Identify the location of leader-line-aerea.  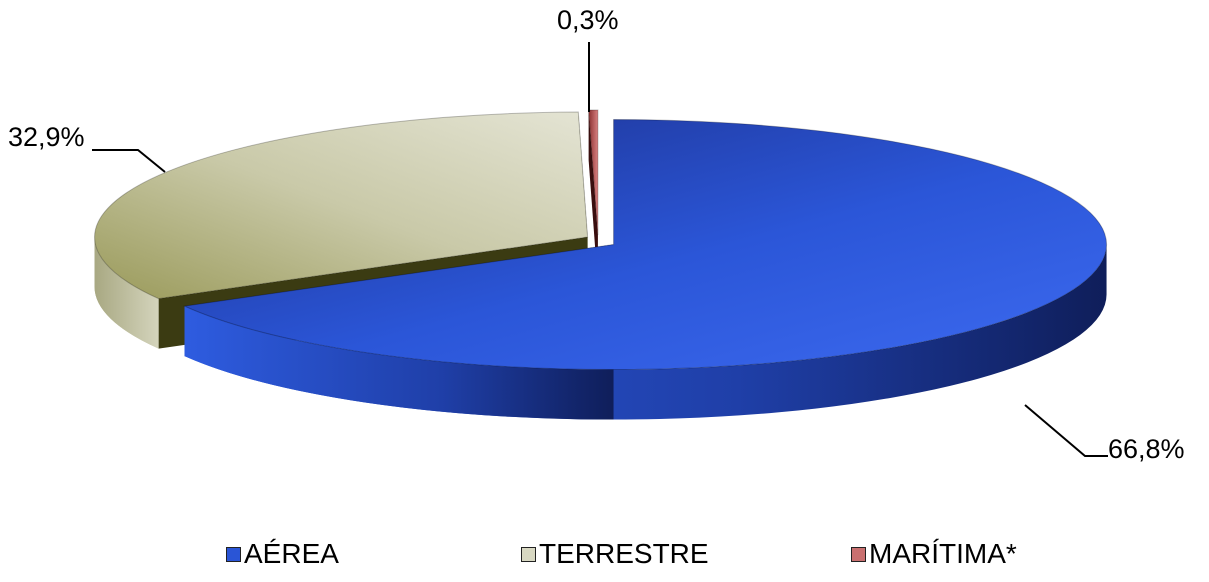
(1066, 430).